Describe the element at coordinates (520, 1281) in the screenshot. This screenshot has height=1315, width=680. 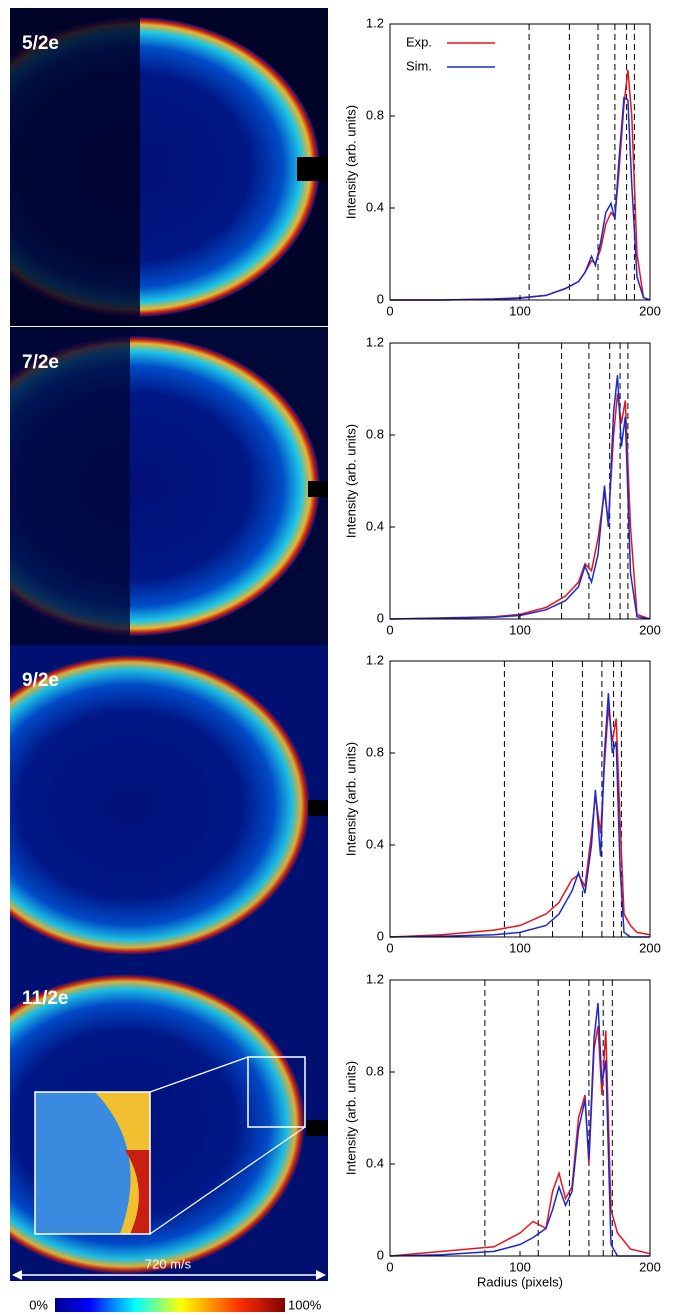
I see `x-axis-label: Radius (pixels)` at that location.